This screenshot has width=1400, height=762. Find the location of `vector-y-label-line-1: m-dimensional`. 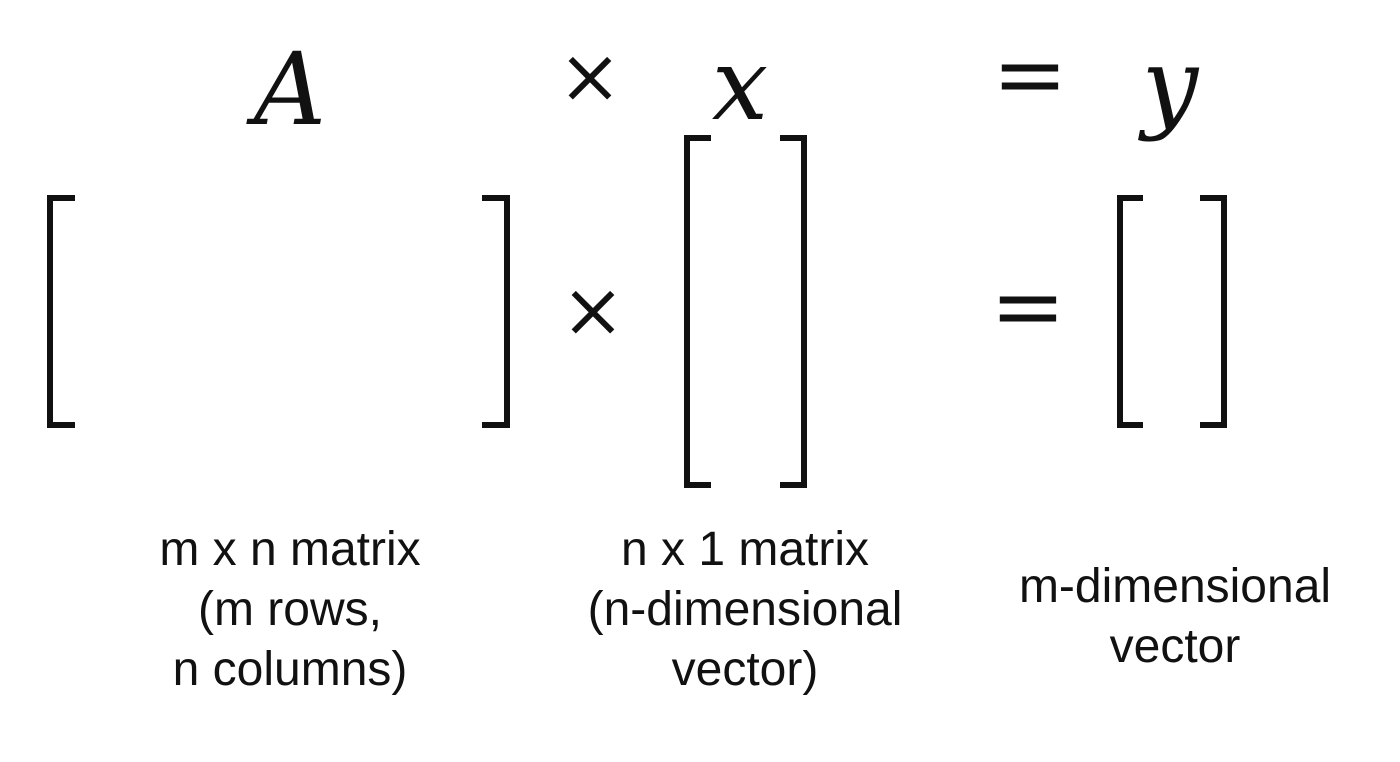

vector-y-label-line-1: m-dimensional is located at coordinates (1175, 586).